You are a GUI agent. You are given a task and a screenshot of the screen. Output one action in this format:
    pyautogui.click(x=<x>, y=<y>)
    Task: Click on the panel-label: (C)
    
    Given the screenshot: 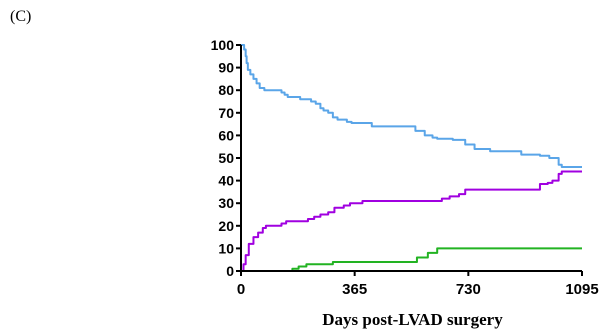 What is the action you would take?
    pyautogui.click(x=21, y=16)
    